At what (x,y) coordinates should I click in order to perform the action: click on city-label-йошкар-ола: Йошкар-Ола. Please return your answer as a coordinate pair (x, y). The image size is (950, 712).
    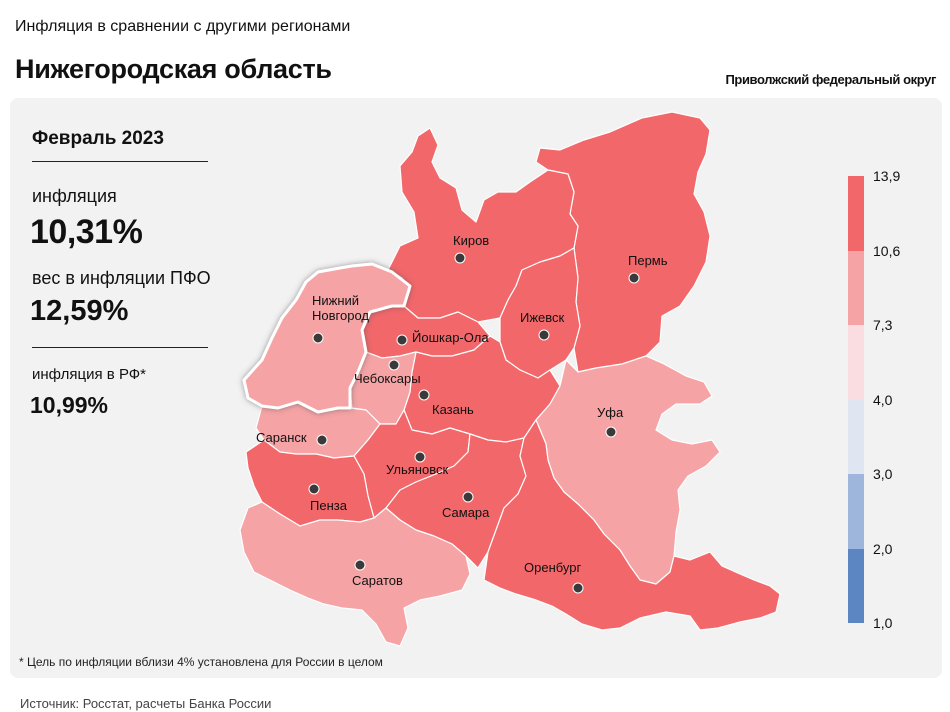
    Looking at the image, I should click on (450, 337).